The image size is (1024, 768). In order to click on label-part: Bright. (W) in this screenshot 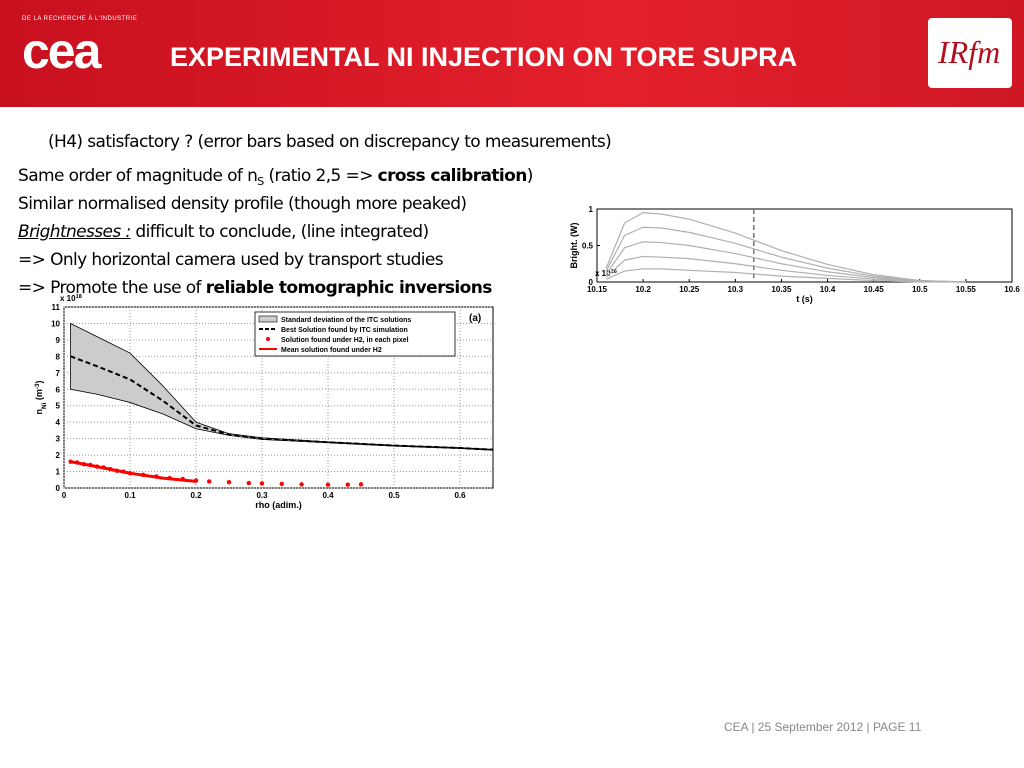, I will do `click(574, 246)`.